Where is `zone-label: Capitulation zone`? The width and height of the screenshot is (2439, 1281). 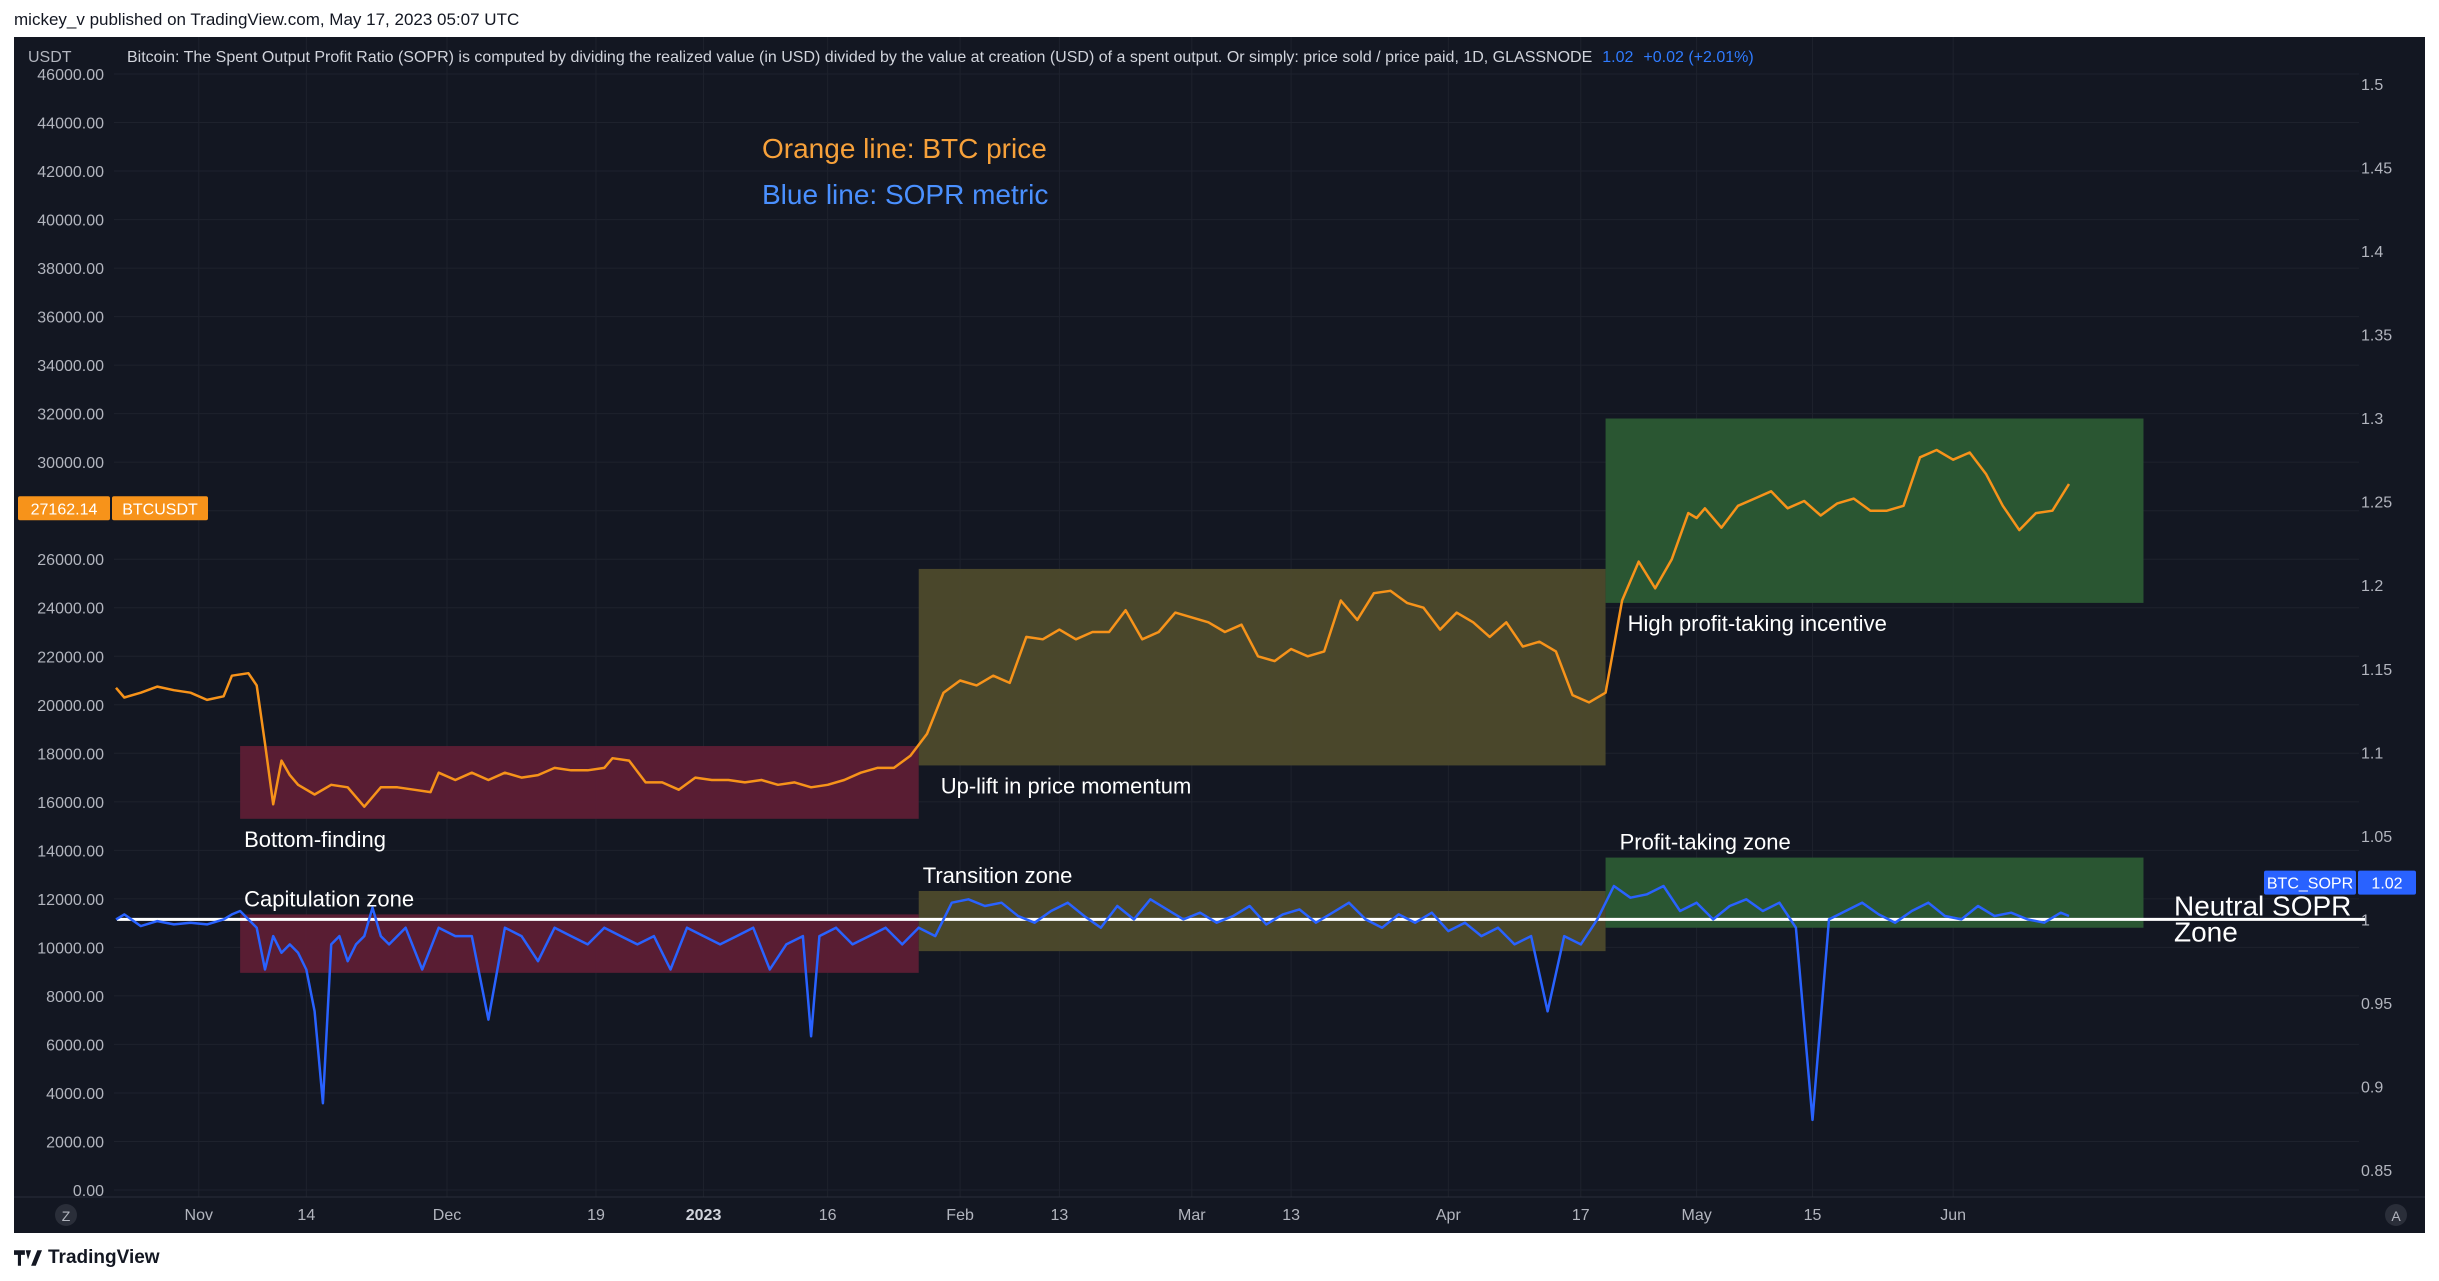
zone-label: Capitulation zone is located at coordinates (329, 898).